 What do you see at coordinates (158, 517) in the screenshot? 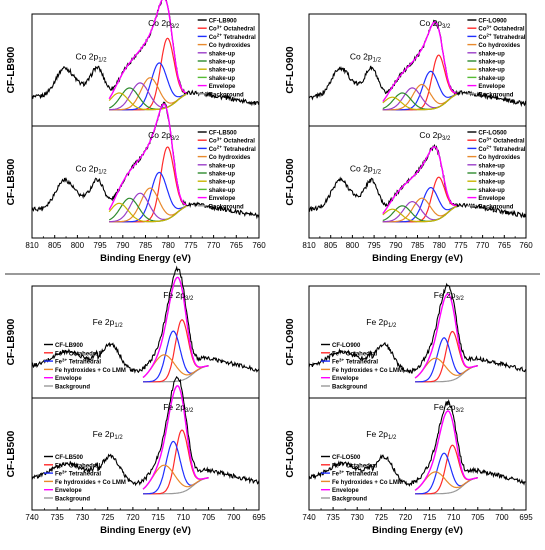
I see `x-tick-label: 715` at bounding box center [158, 517].